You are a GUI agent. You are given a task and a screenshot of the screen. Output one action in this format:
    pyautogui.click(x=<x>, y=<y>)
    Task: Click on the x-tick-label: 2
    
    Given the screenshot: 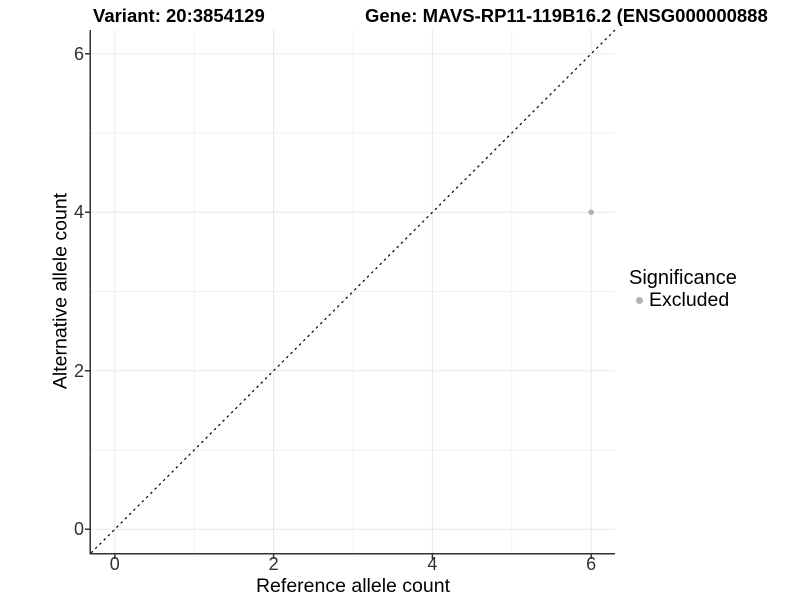 What is the action you would take?
    pyautogui.click(x=273, y=564)
    